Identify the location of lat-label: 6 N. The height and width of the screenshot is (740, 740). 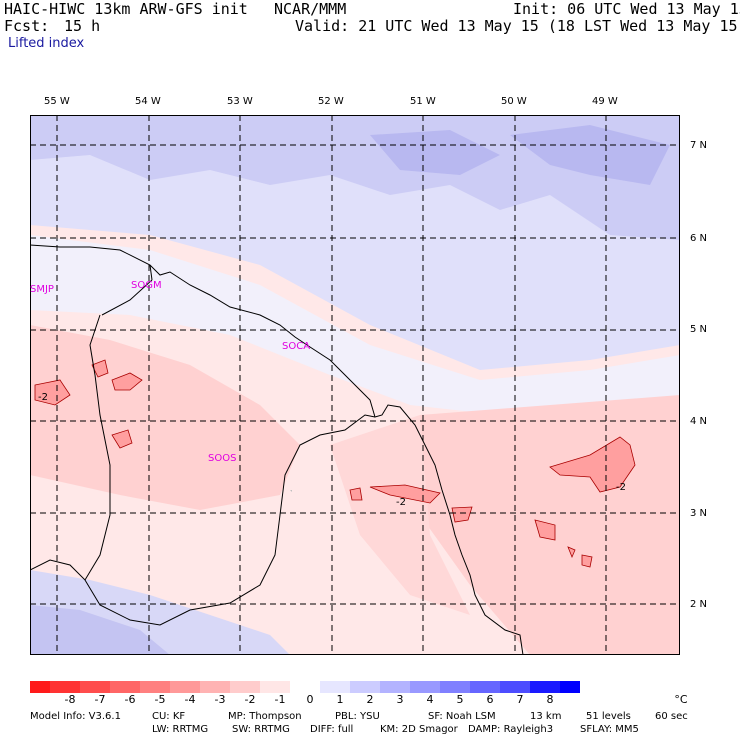
(699, 238).